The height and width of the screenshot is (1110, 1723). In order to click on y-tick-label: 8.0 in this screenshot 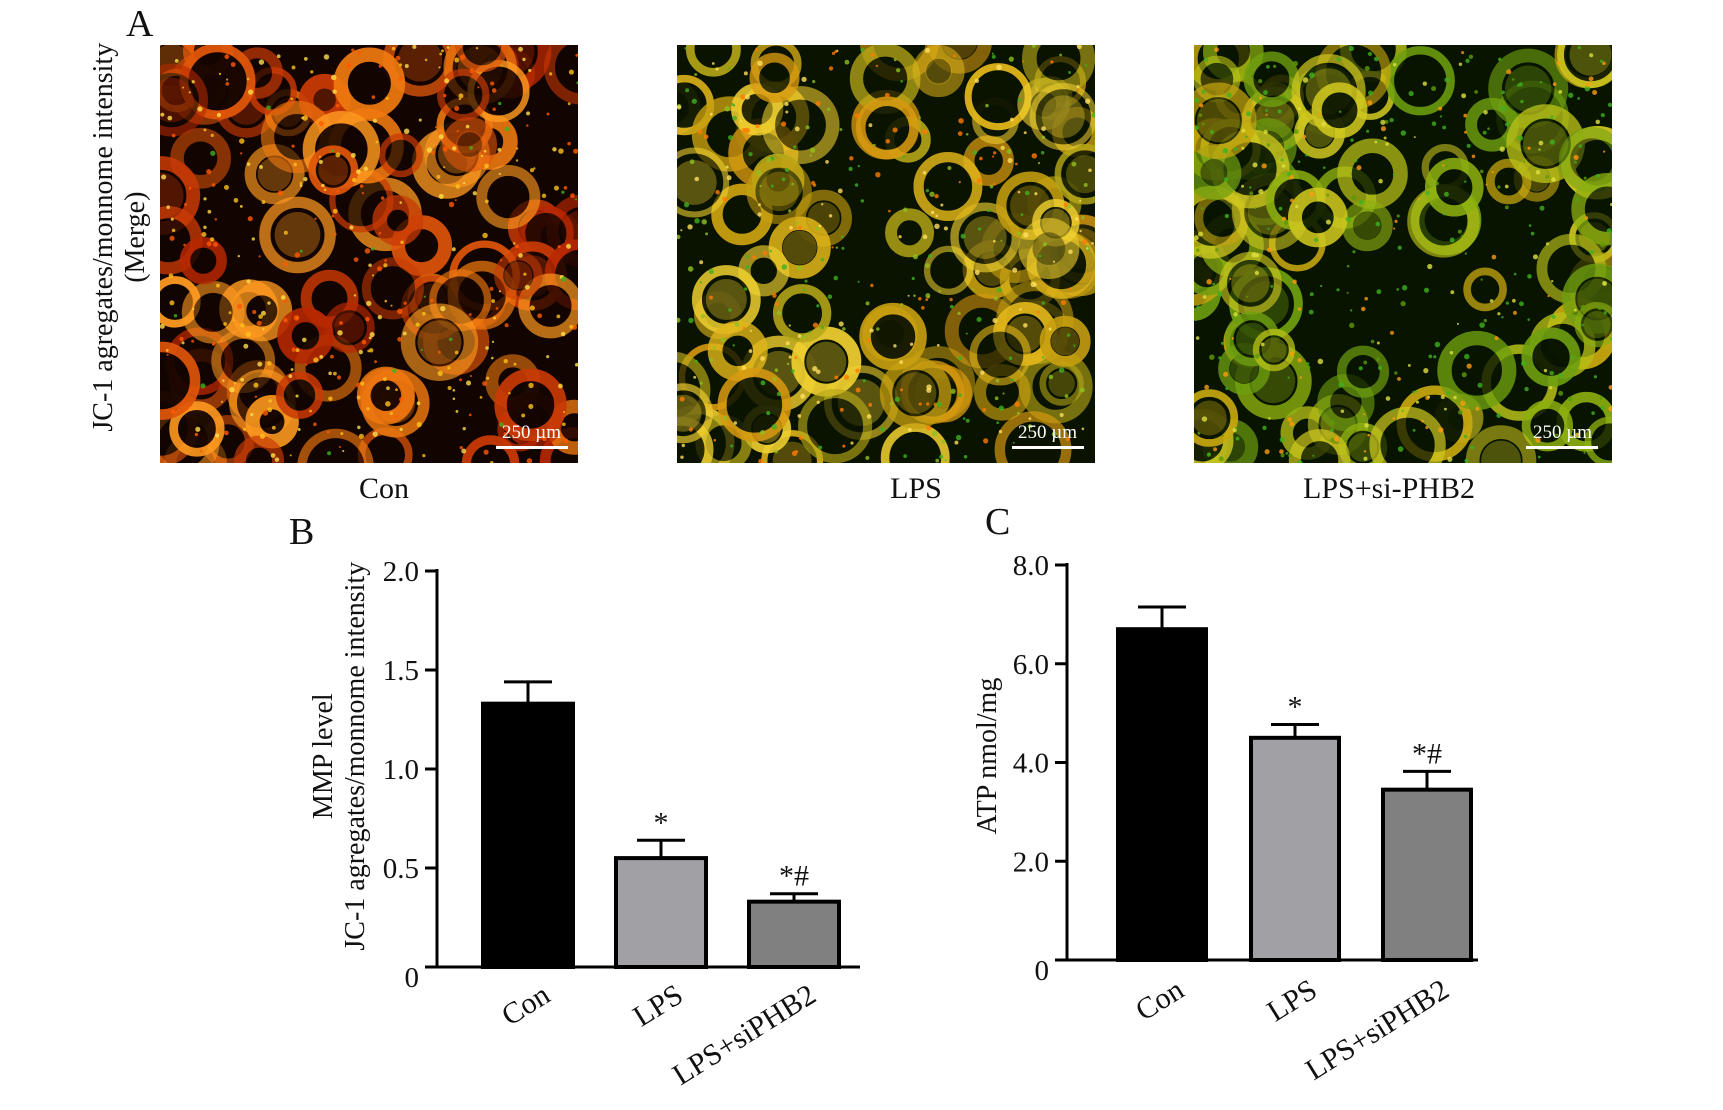, I will do `click(1031, 566)`.